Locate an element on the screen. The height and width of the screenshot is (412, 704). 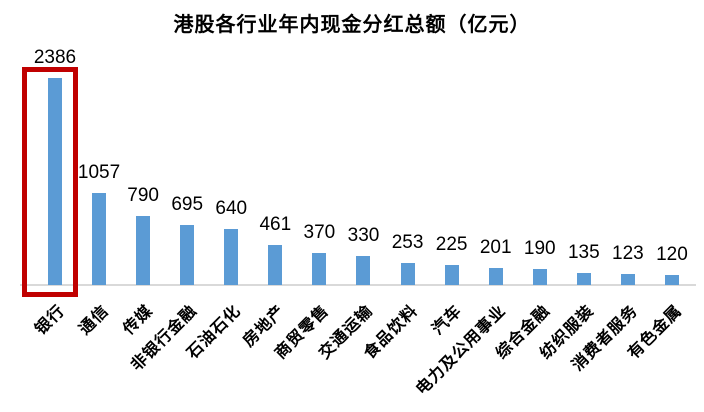
value-label: 201 is located at coordinates (495, 247).